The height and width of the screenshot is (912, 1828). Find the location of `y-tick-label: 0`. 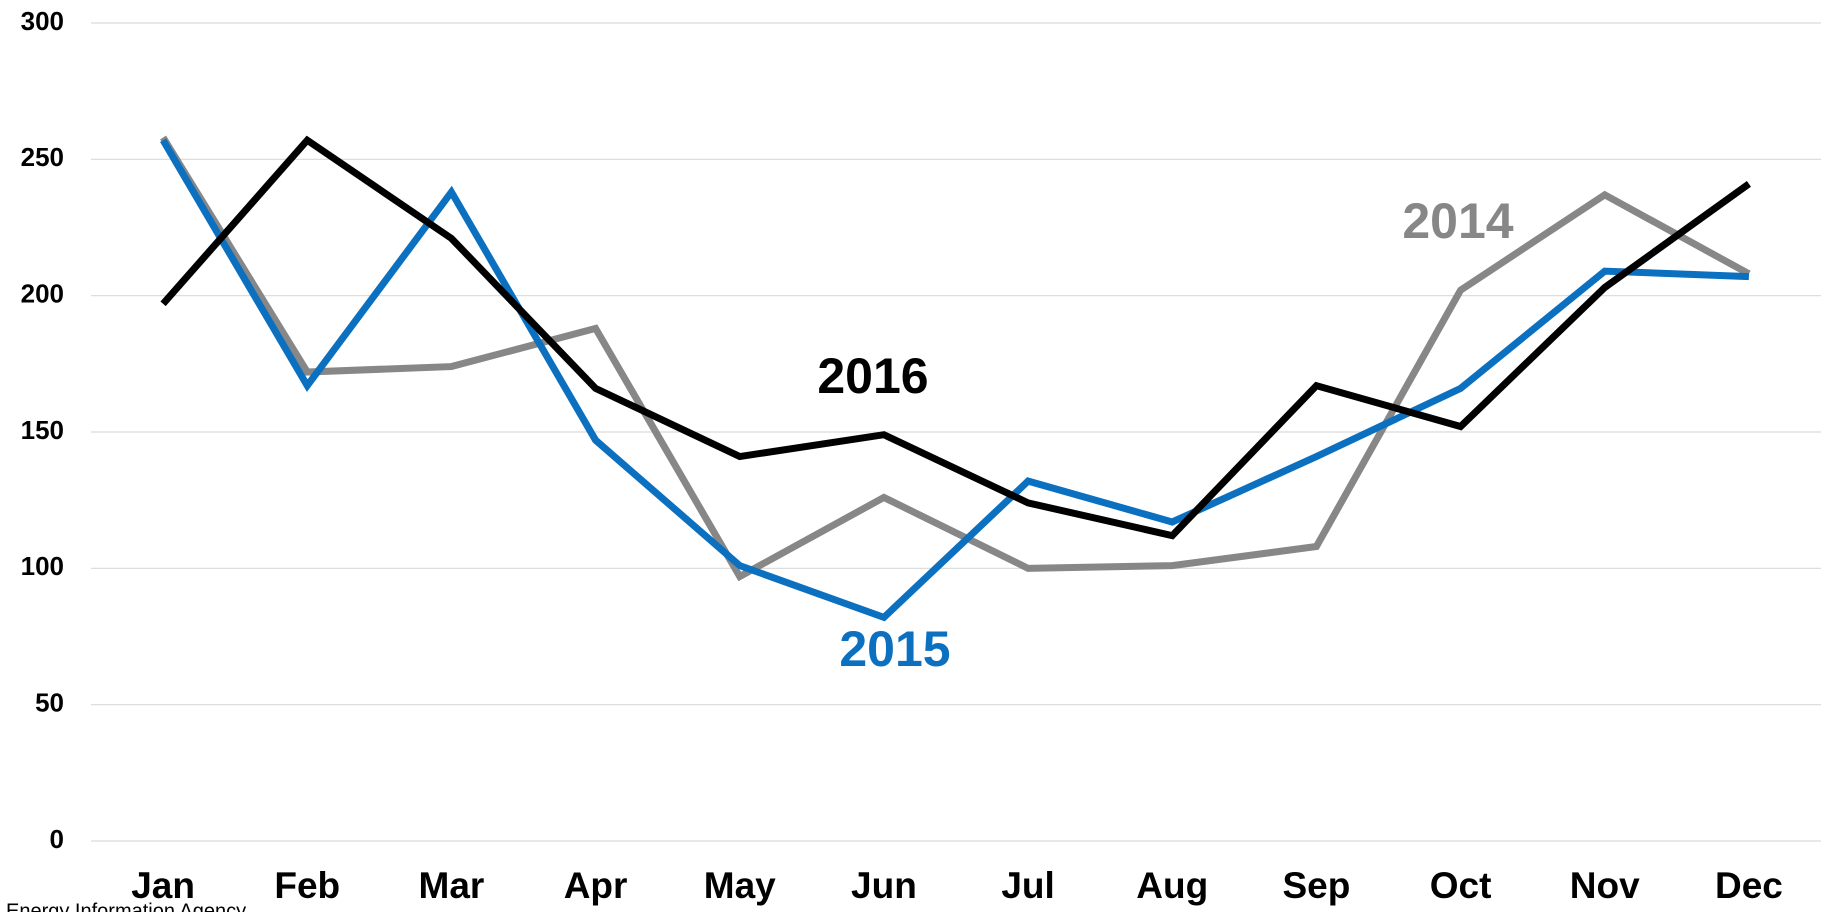

y-tick-label: 0 is located at coordinates (57, 839).